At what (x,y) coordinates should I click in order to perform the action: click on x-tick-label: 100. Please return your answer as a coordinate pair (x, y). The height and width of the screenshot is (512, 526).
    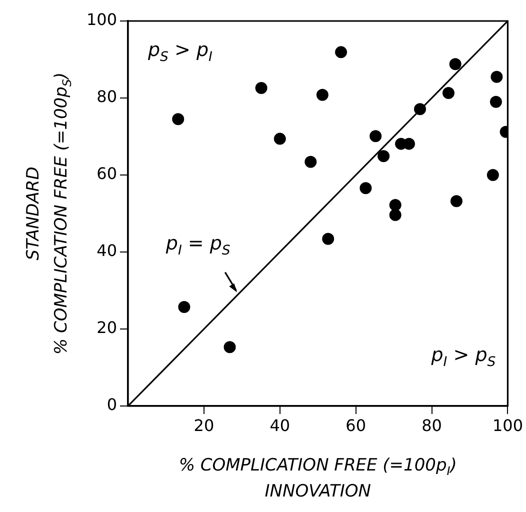
    Looking at the image, I should click on (508, 425).